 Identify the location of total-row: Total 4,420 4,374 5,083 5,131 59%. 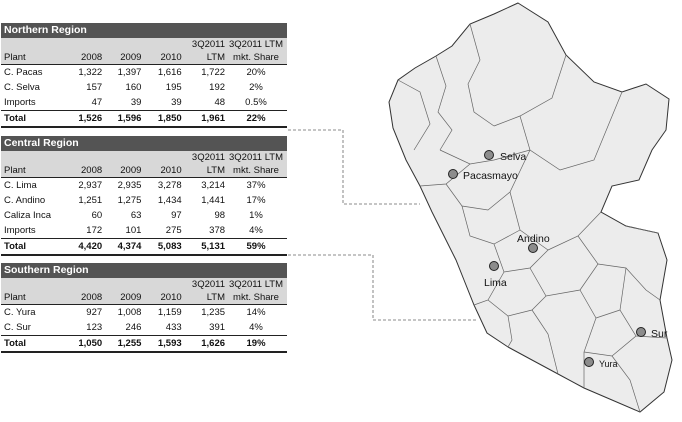
(144, 247).